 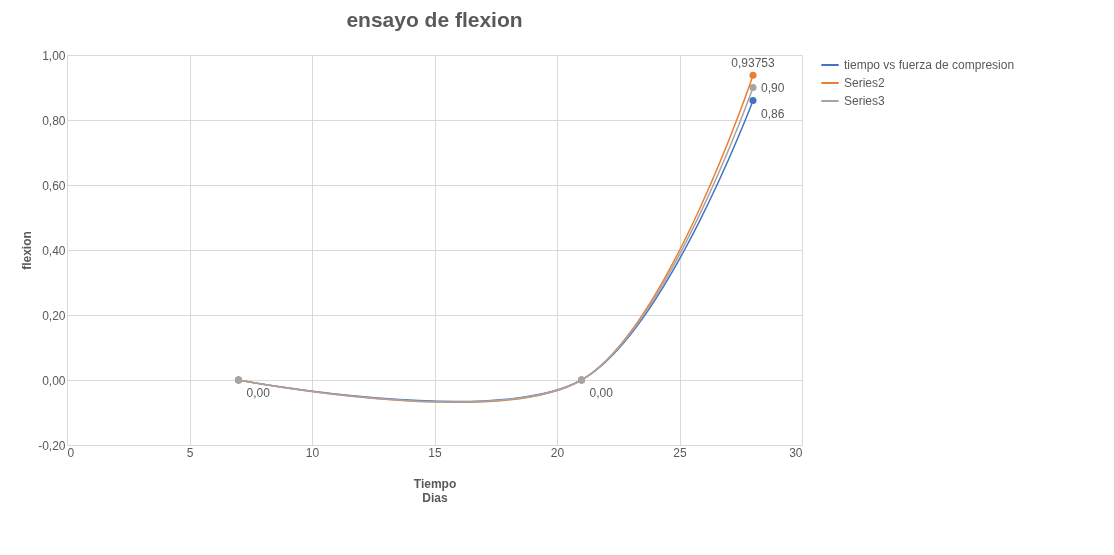 I want to click on y-axis-title: flexion, so click(x=27, y=250).